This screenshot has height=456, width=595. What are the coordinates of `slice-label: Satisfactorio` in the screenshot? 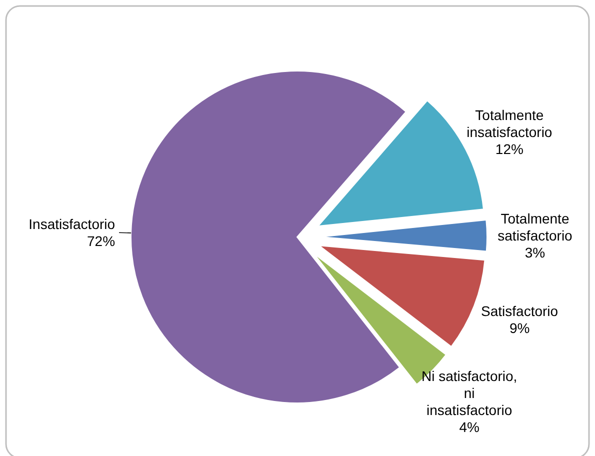 It's located at (519, 310).